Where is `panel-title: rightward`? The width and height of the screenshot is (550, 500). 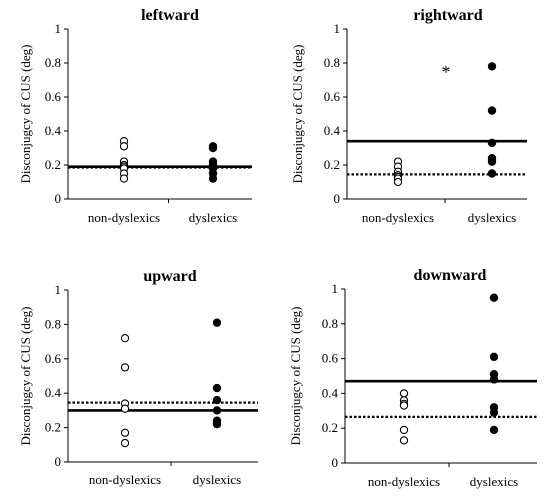 panel-title: rightward is located at coordinates (447, 15).